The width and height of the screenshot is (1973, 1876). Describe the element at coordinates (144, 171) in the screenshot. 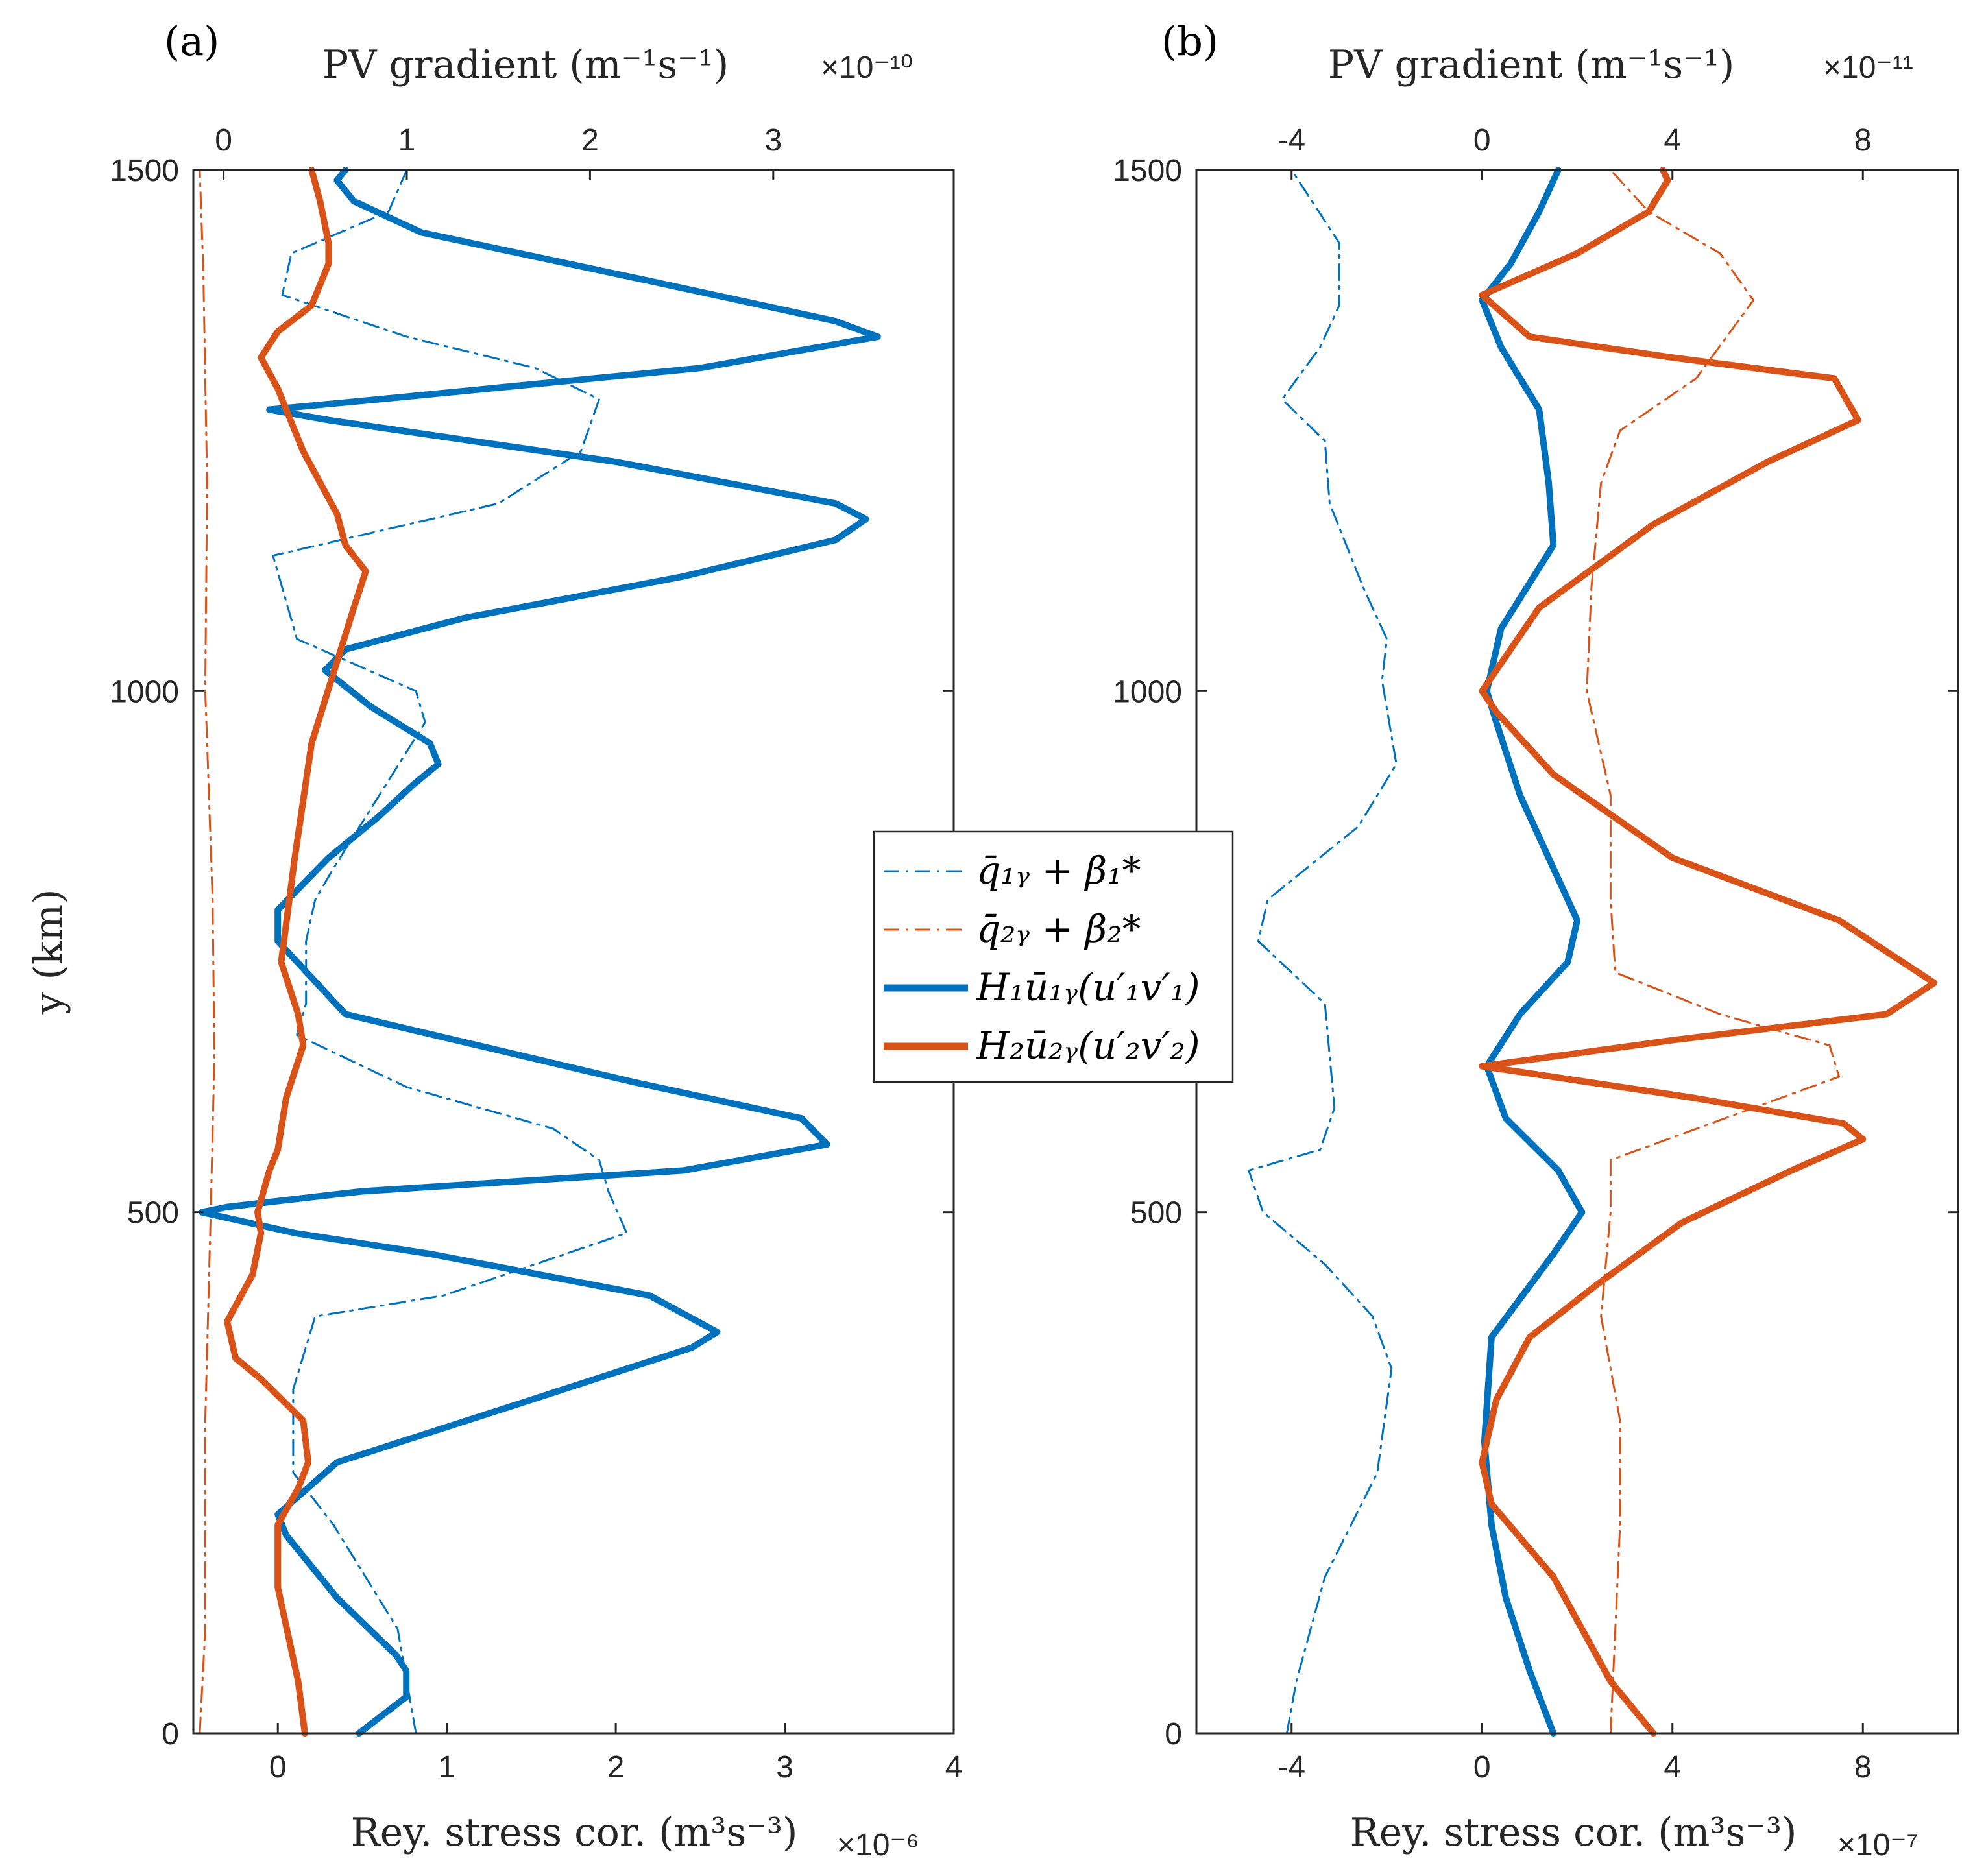

I see `panel-a-ytick-label: 1500` at that location.